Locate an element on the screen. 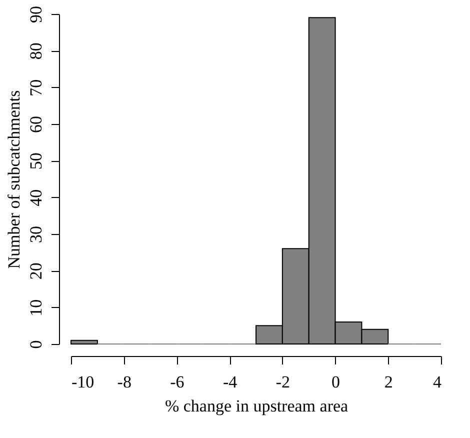 The height and width of the screenshot is (438, 470). x-tick-label: -10 is located at coordinates (83, 382).